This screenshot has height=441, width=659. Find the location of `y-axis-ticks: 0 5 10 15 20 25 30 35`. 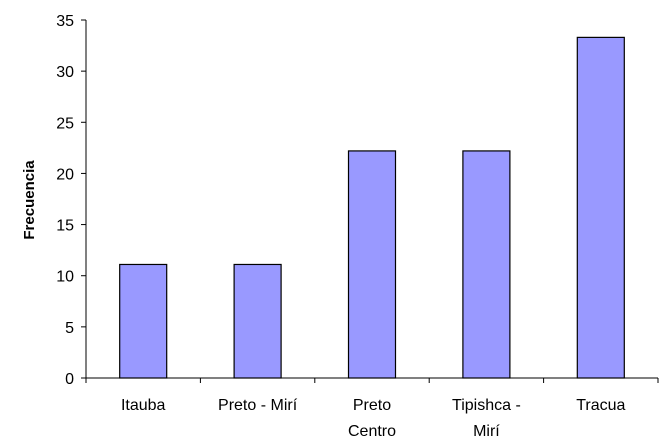

y-axis-ticks: 0 5 10 15 20 25 30 35 is located at coordinates (71, 200).